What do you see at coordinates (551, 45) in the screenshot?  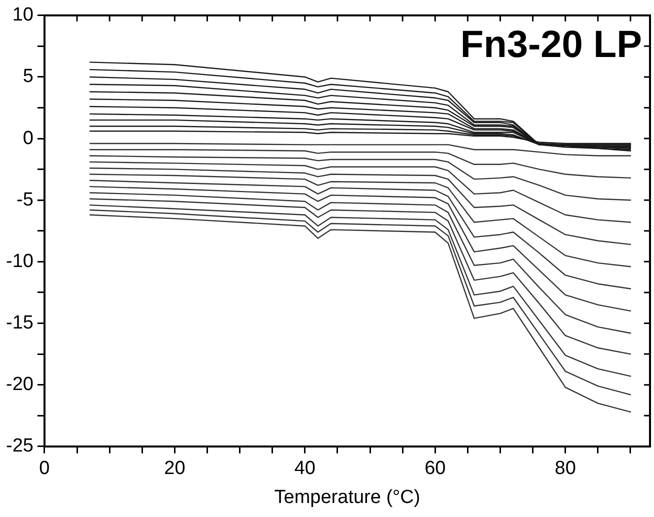 I see `annotation: Fn3-20 LP` at bounding box center [551, 45].